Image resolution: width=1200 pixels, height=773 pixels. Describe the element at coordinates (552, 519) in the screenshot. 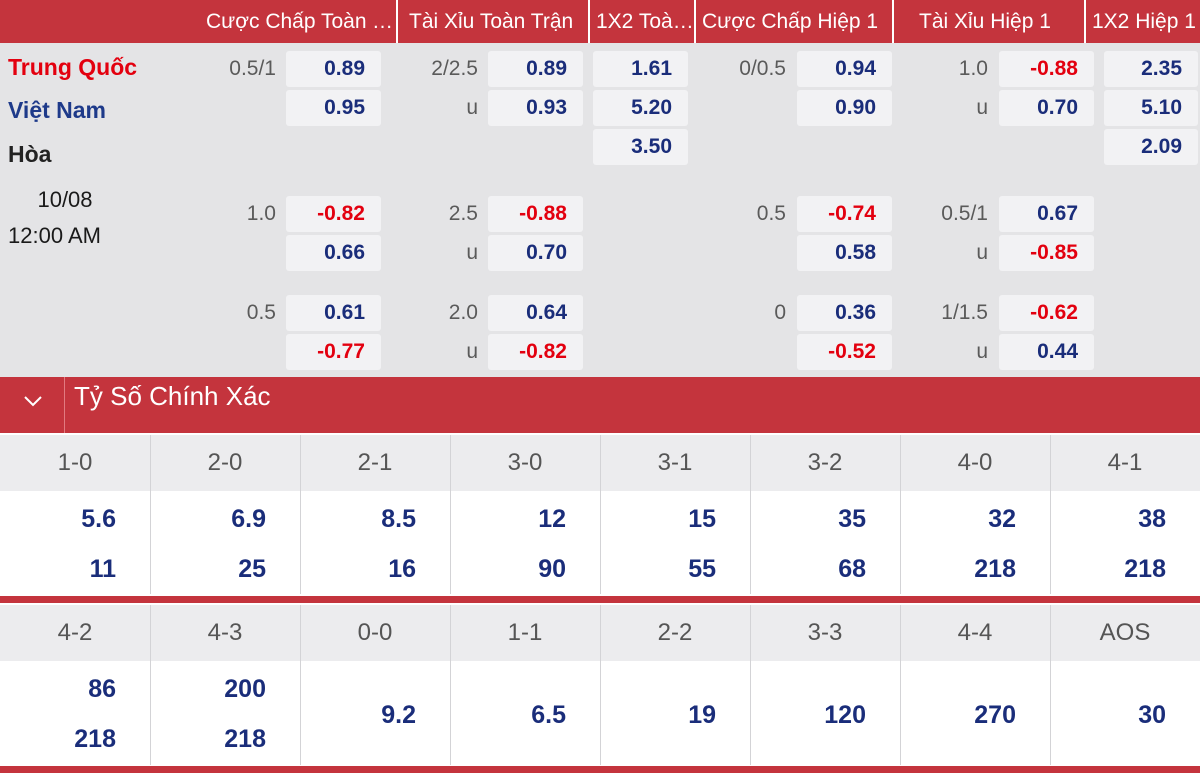

I see `score-home-odds: 12` at that location.